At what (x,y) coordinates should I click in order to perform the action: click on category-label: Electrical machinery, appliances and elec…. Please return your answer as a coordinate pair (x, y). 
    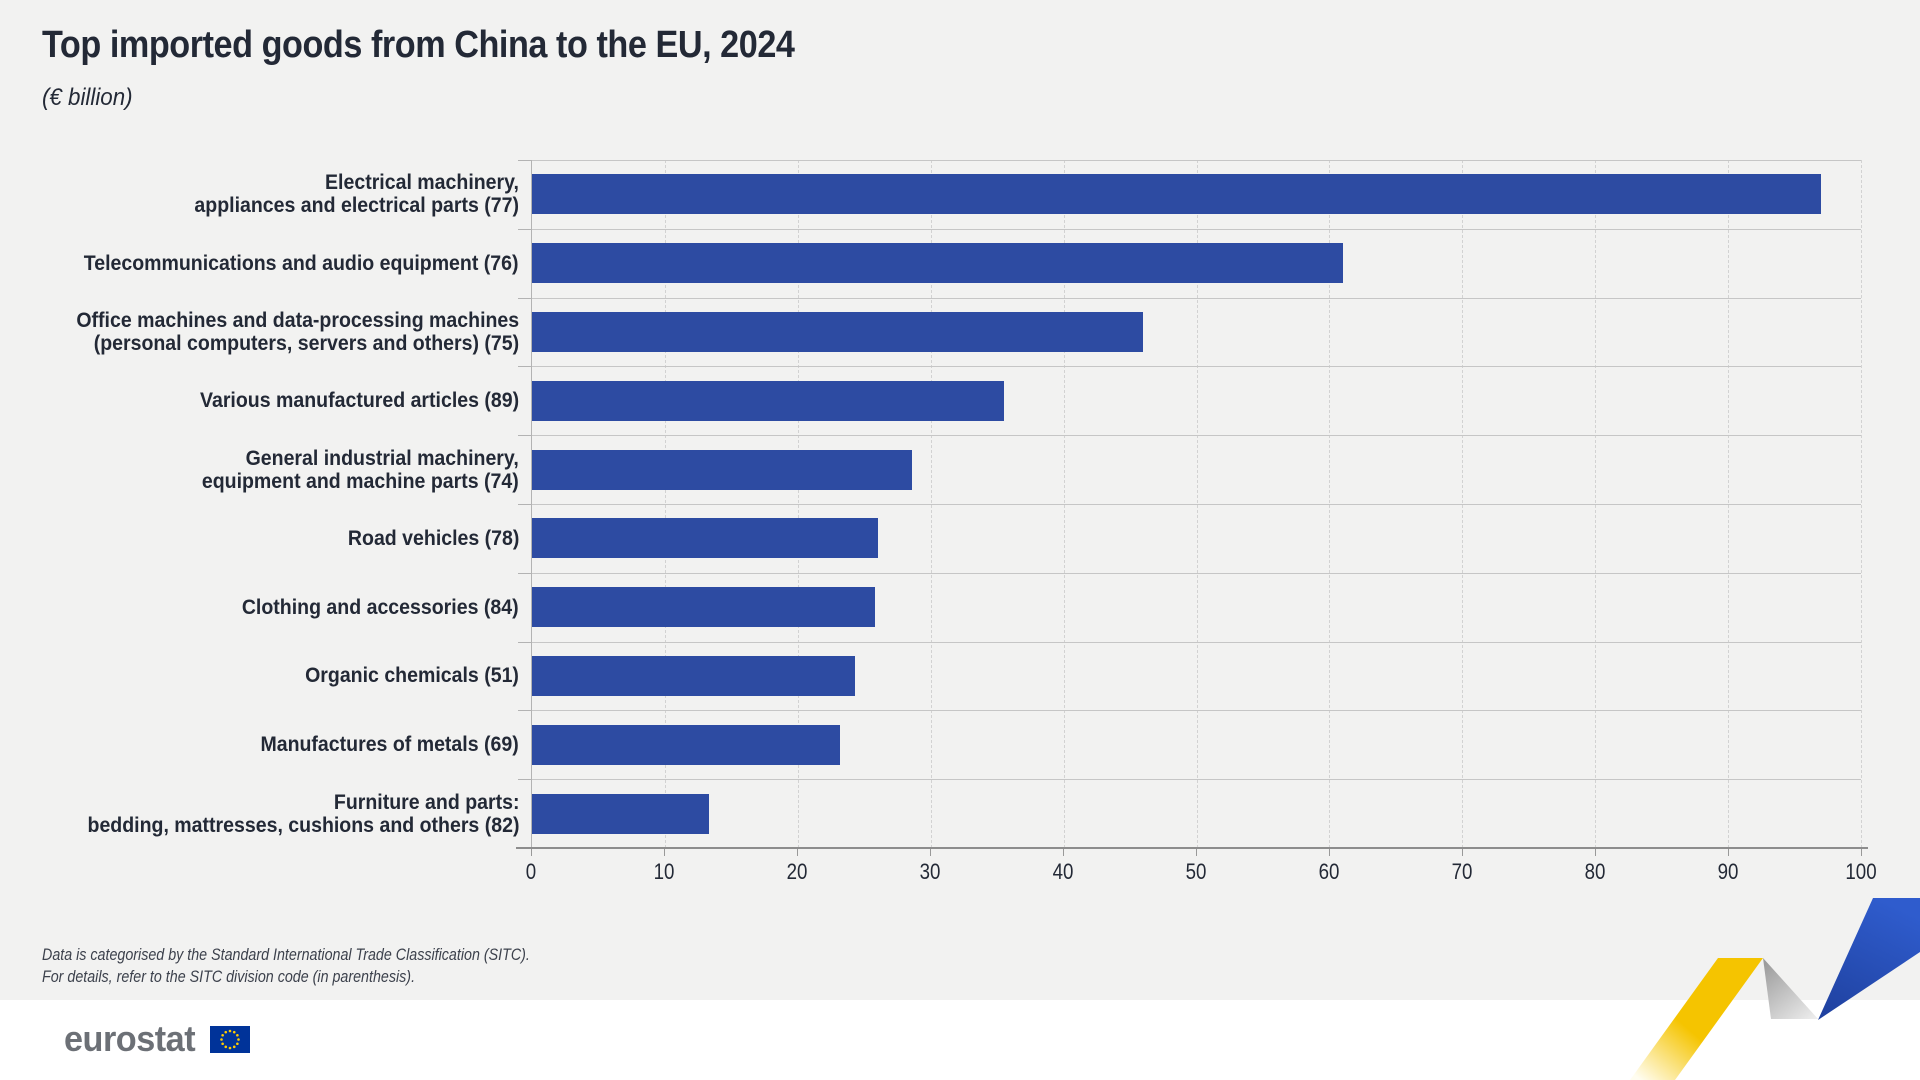
    Looking at the image, I should click on (259, 194).